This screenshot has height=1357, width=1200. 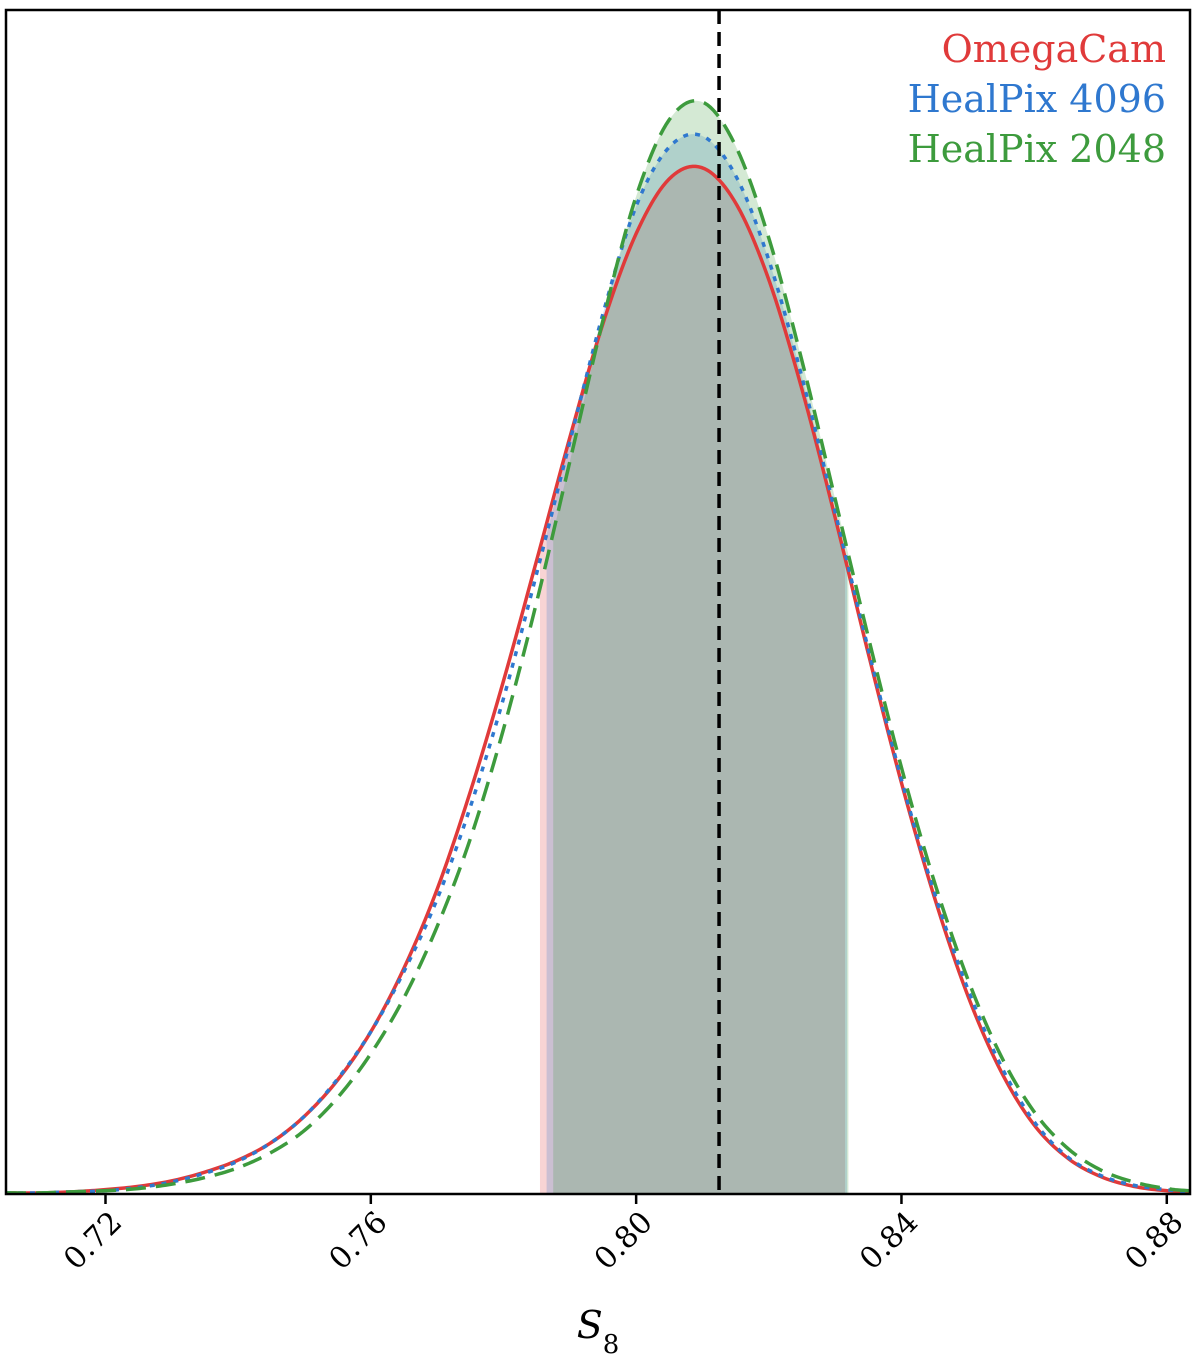 What do you see at coordinates (1054, 49) in the screenshot?
I see `legend-entry-0: OmegaCam` at bounding box center [1054, 49].